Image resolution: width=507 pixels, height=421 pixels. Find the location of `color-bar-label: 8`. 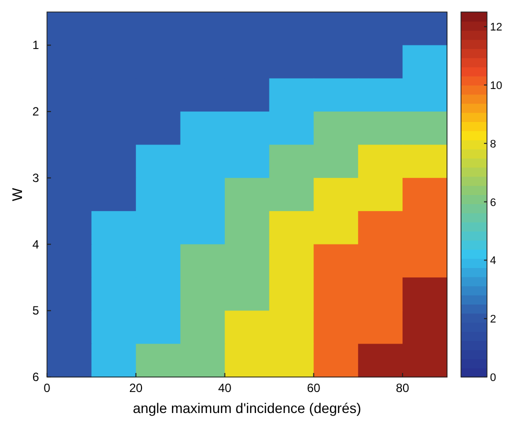

color-bar-label: 8 is located at coordinates (493, 144).